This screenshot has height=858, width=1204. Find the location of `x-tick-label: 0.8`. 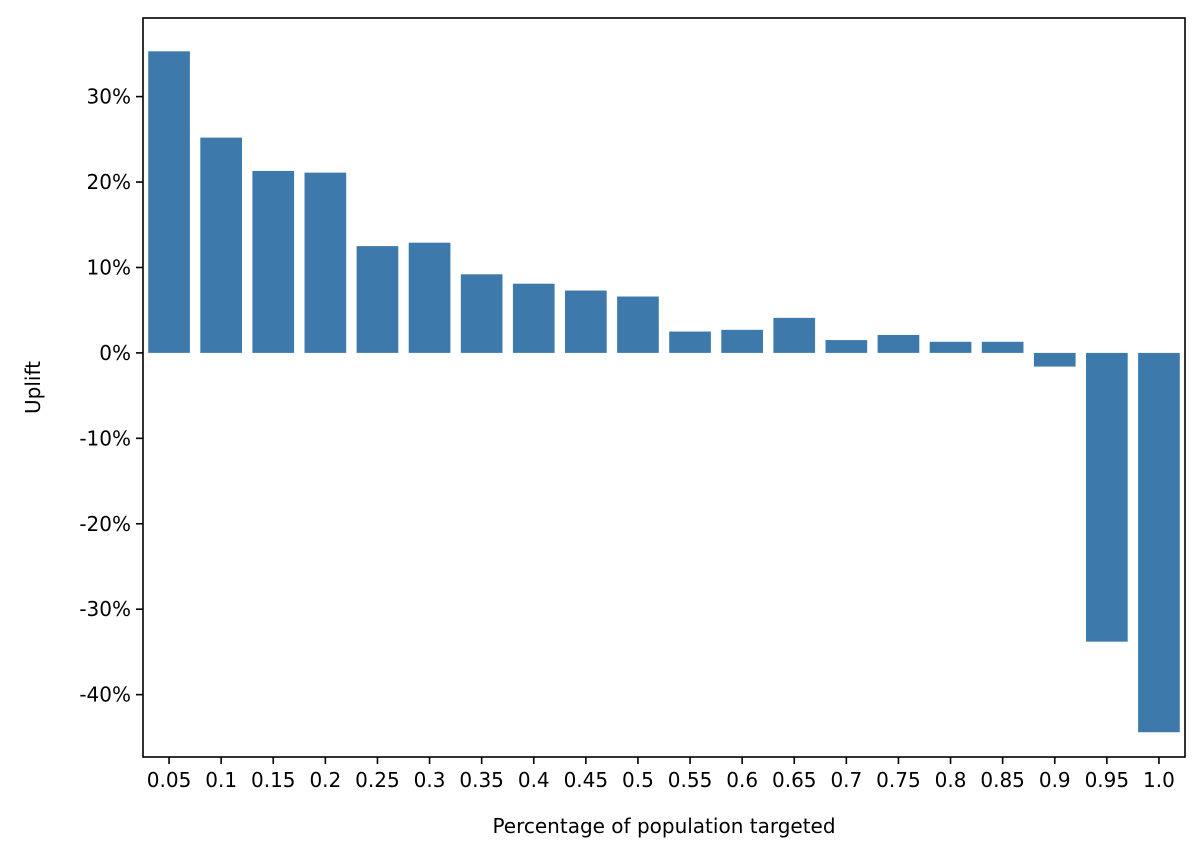

x-tick-label: 0.8 is located at coordinates (951, 780).